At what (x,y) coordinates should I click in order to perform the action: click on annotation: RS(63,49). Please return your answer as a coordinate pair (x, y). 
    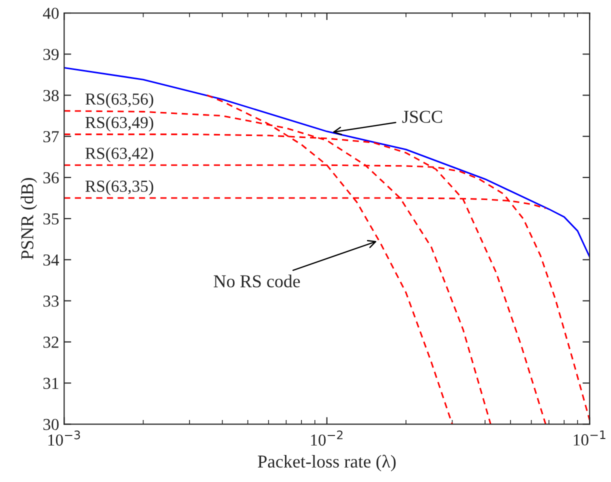
    Looking at the image, I should click on (119, 124).